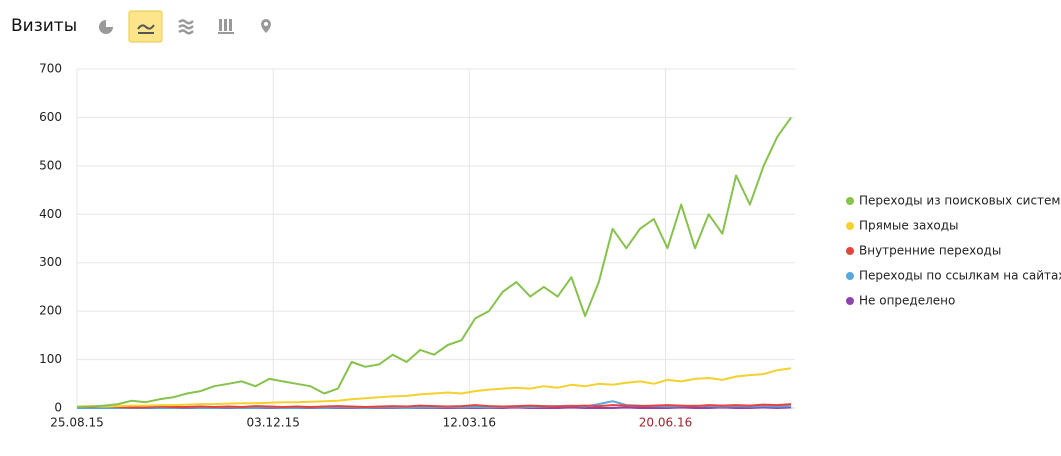 The image size is (1061, 456). What do you see at coordinates (145, 26) in the screenshot?
I see `line-button` at bounding box center [145, 26].